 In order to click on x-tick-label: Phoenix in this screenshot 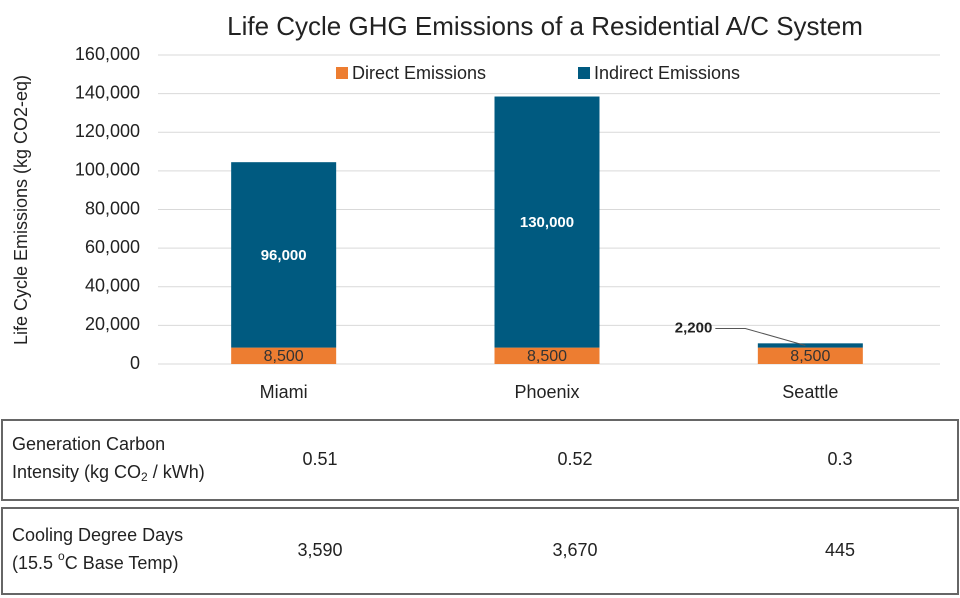, I will do `click(546, 392)`.